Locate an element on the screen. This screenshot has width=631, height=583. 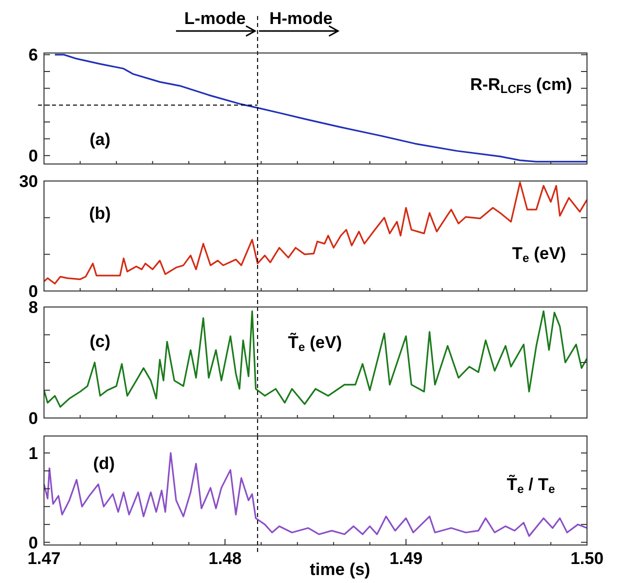
annotation: T$_{e}$ (eV) is located at coordinates (539, 254).